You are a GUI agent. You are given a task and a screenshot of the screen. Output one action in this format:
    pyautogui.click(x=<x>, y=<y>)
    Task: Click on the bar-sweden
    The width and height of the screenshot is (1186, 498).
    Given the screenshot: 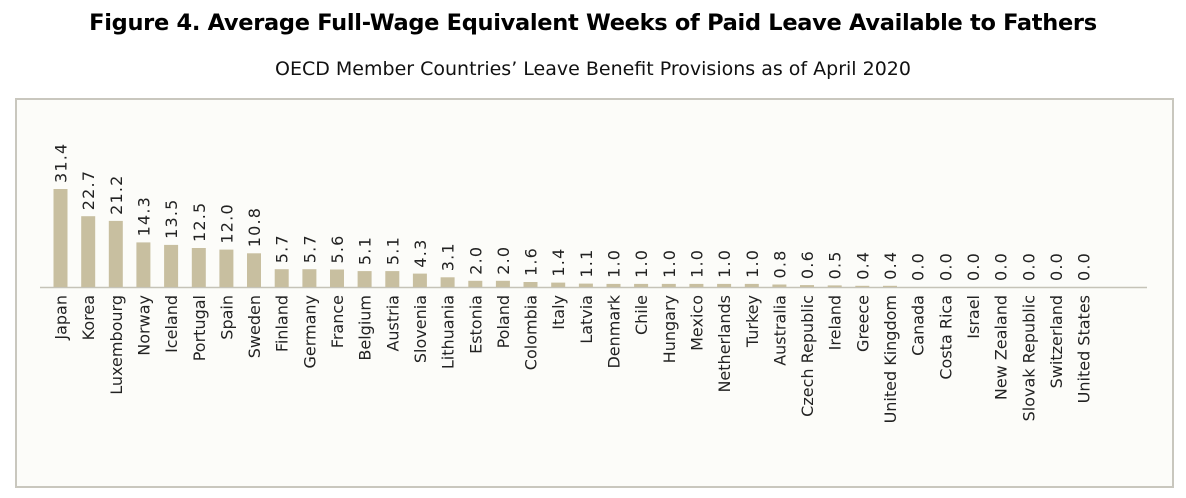 What is the action you would take?
    pyautogui.click(x=254, y=270)
    